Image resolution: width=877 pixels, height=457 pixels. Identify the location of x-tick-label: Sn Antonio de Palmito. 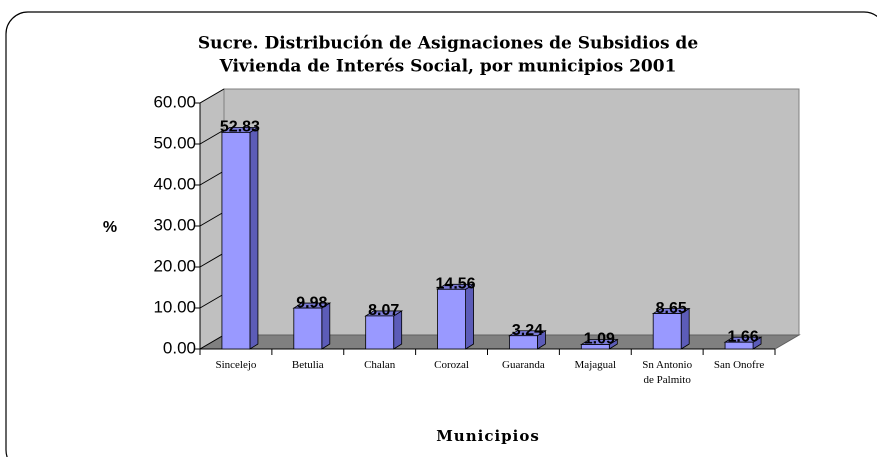
(667, 372).